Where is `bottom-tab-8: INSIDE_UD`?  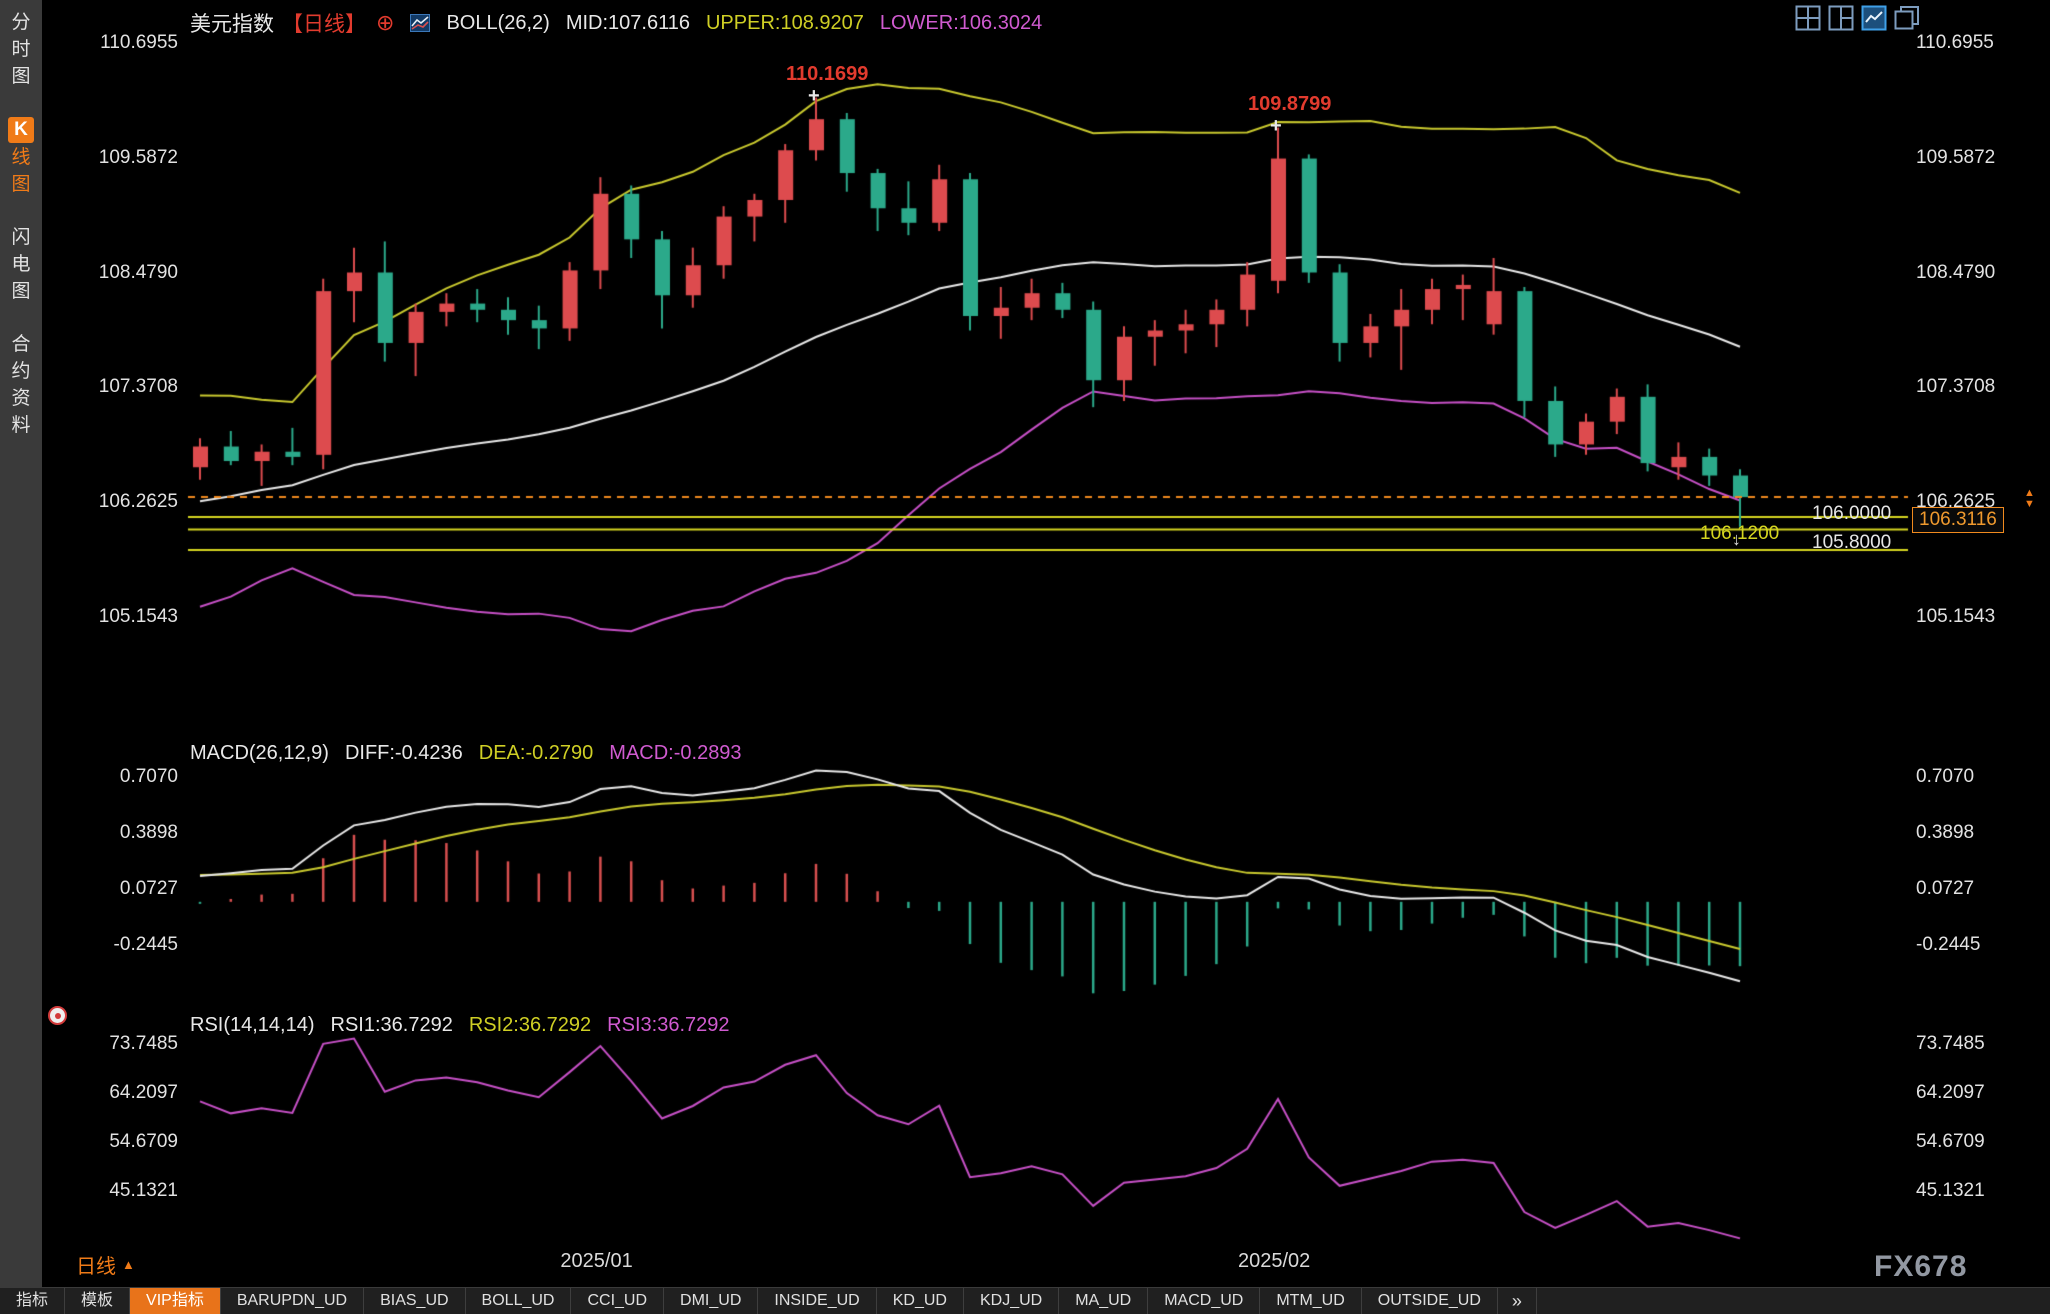 bottom-tab-8: INSIDE_UD is located at coordinates (817, 1301).